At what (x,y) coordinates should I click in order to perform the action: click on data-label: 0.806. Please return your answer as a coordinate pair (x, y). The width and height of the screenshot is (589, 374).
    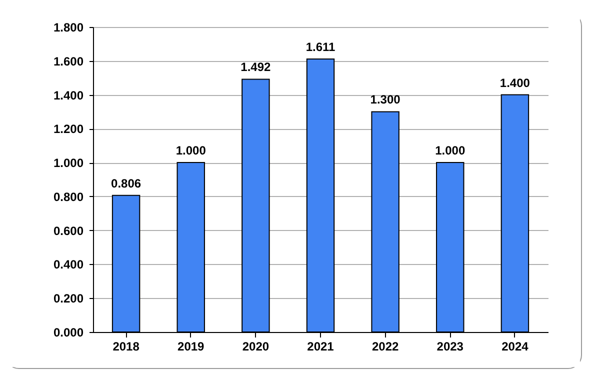
    Looking at the image, I should click on (126, 183).